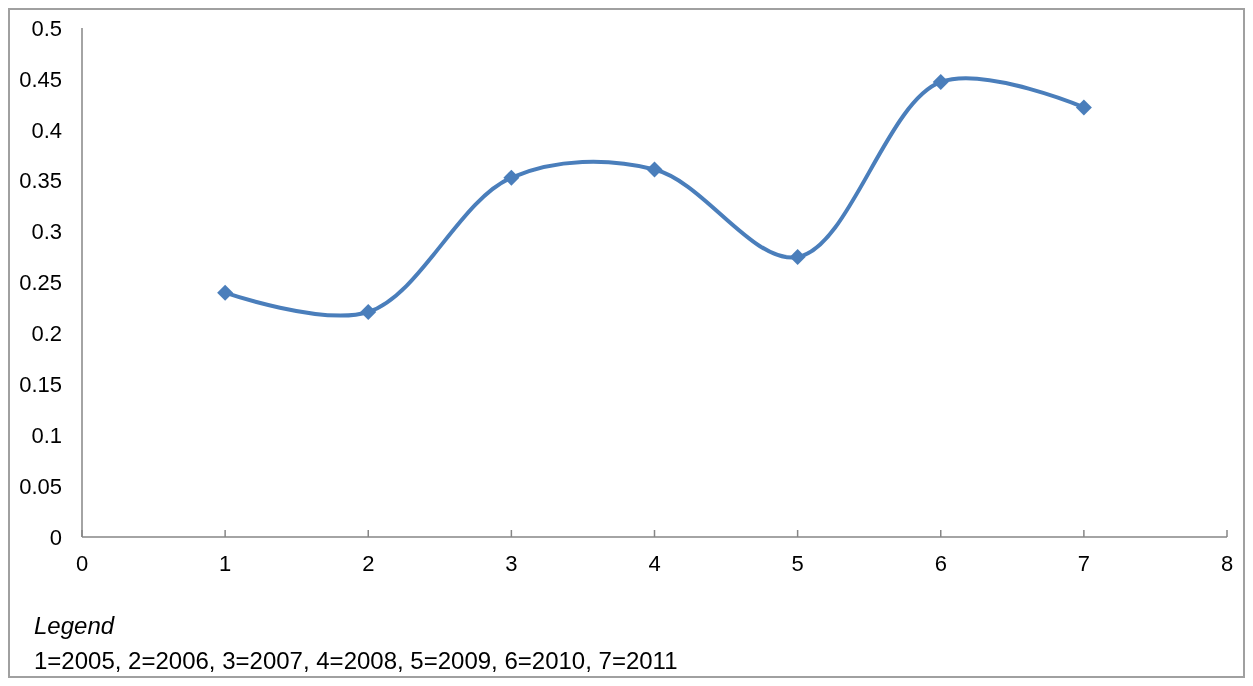 The width and height of the screenshot is (1253, 686). I want to click on x-tick-label: 1, so click(225, 563).